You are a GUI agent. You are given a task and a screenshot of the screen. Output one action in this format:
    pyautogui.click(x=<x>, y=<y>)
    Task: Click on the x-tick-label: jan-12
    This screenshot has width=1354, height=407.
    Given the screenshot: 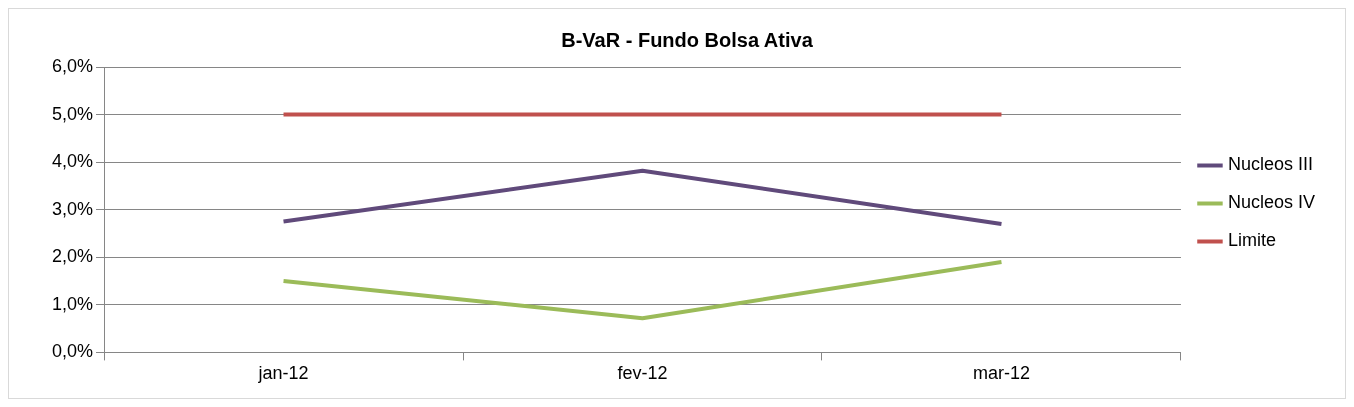 What is the action you would take?
    pyautogui.click(x=283, y=373)
    